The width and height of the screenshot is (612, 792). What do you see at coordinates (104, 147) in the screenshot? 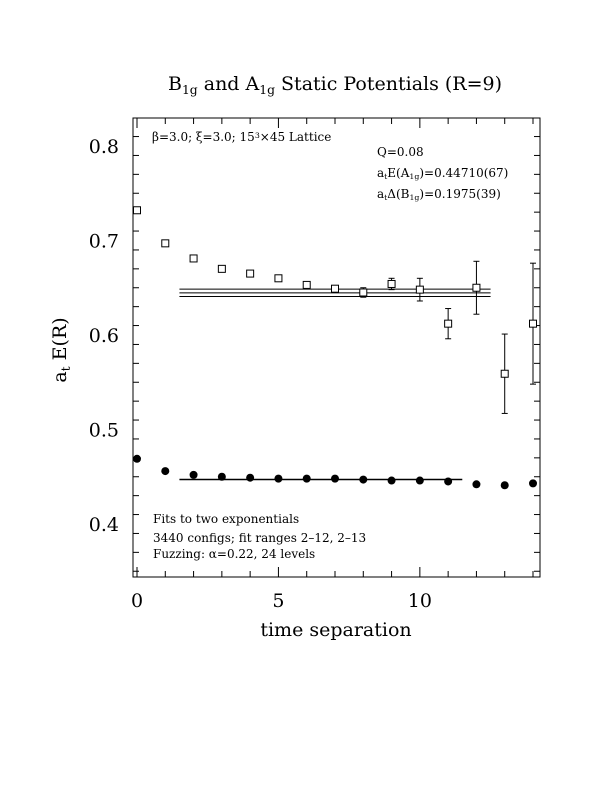
I see `y-tick-label: 0.8` at bounding box center [104, 147].